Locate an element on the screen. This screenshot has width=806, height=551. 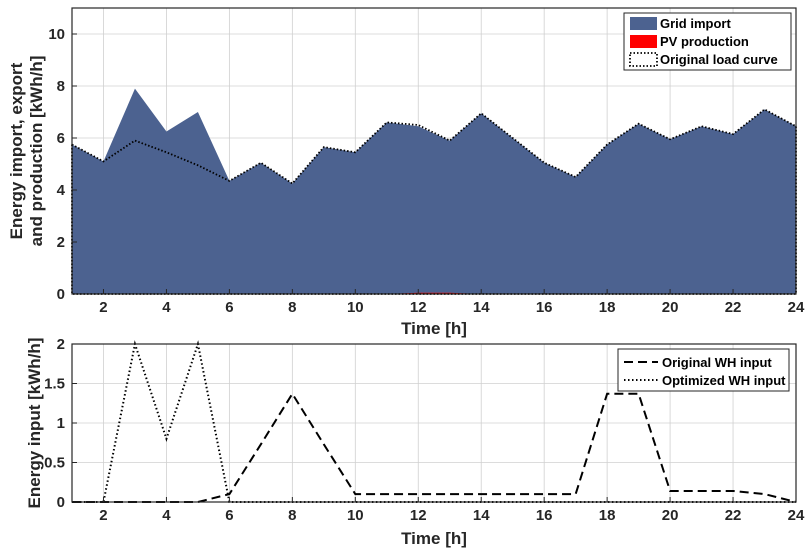
bottom-chart-x-ticks: 2 4 6 8 10 12 14 16 18 20 22 24 is located at coordinates (452, 510).